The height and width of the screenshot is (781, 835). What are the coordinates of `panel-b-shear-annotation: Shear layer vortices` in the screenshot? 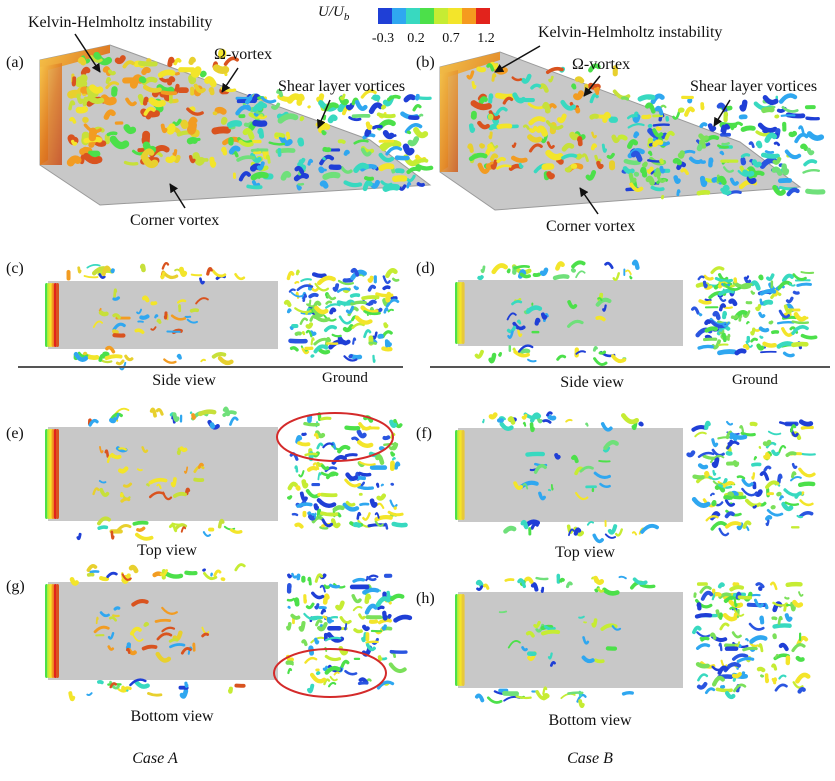 It's located at (754, 86).